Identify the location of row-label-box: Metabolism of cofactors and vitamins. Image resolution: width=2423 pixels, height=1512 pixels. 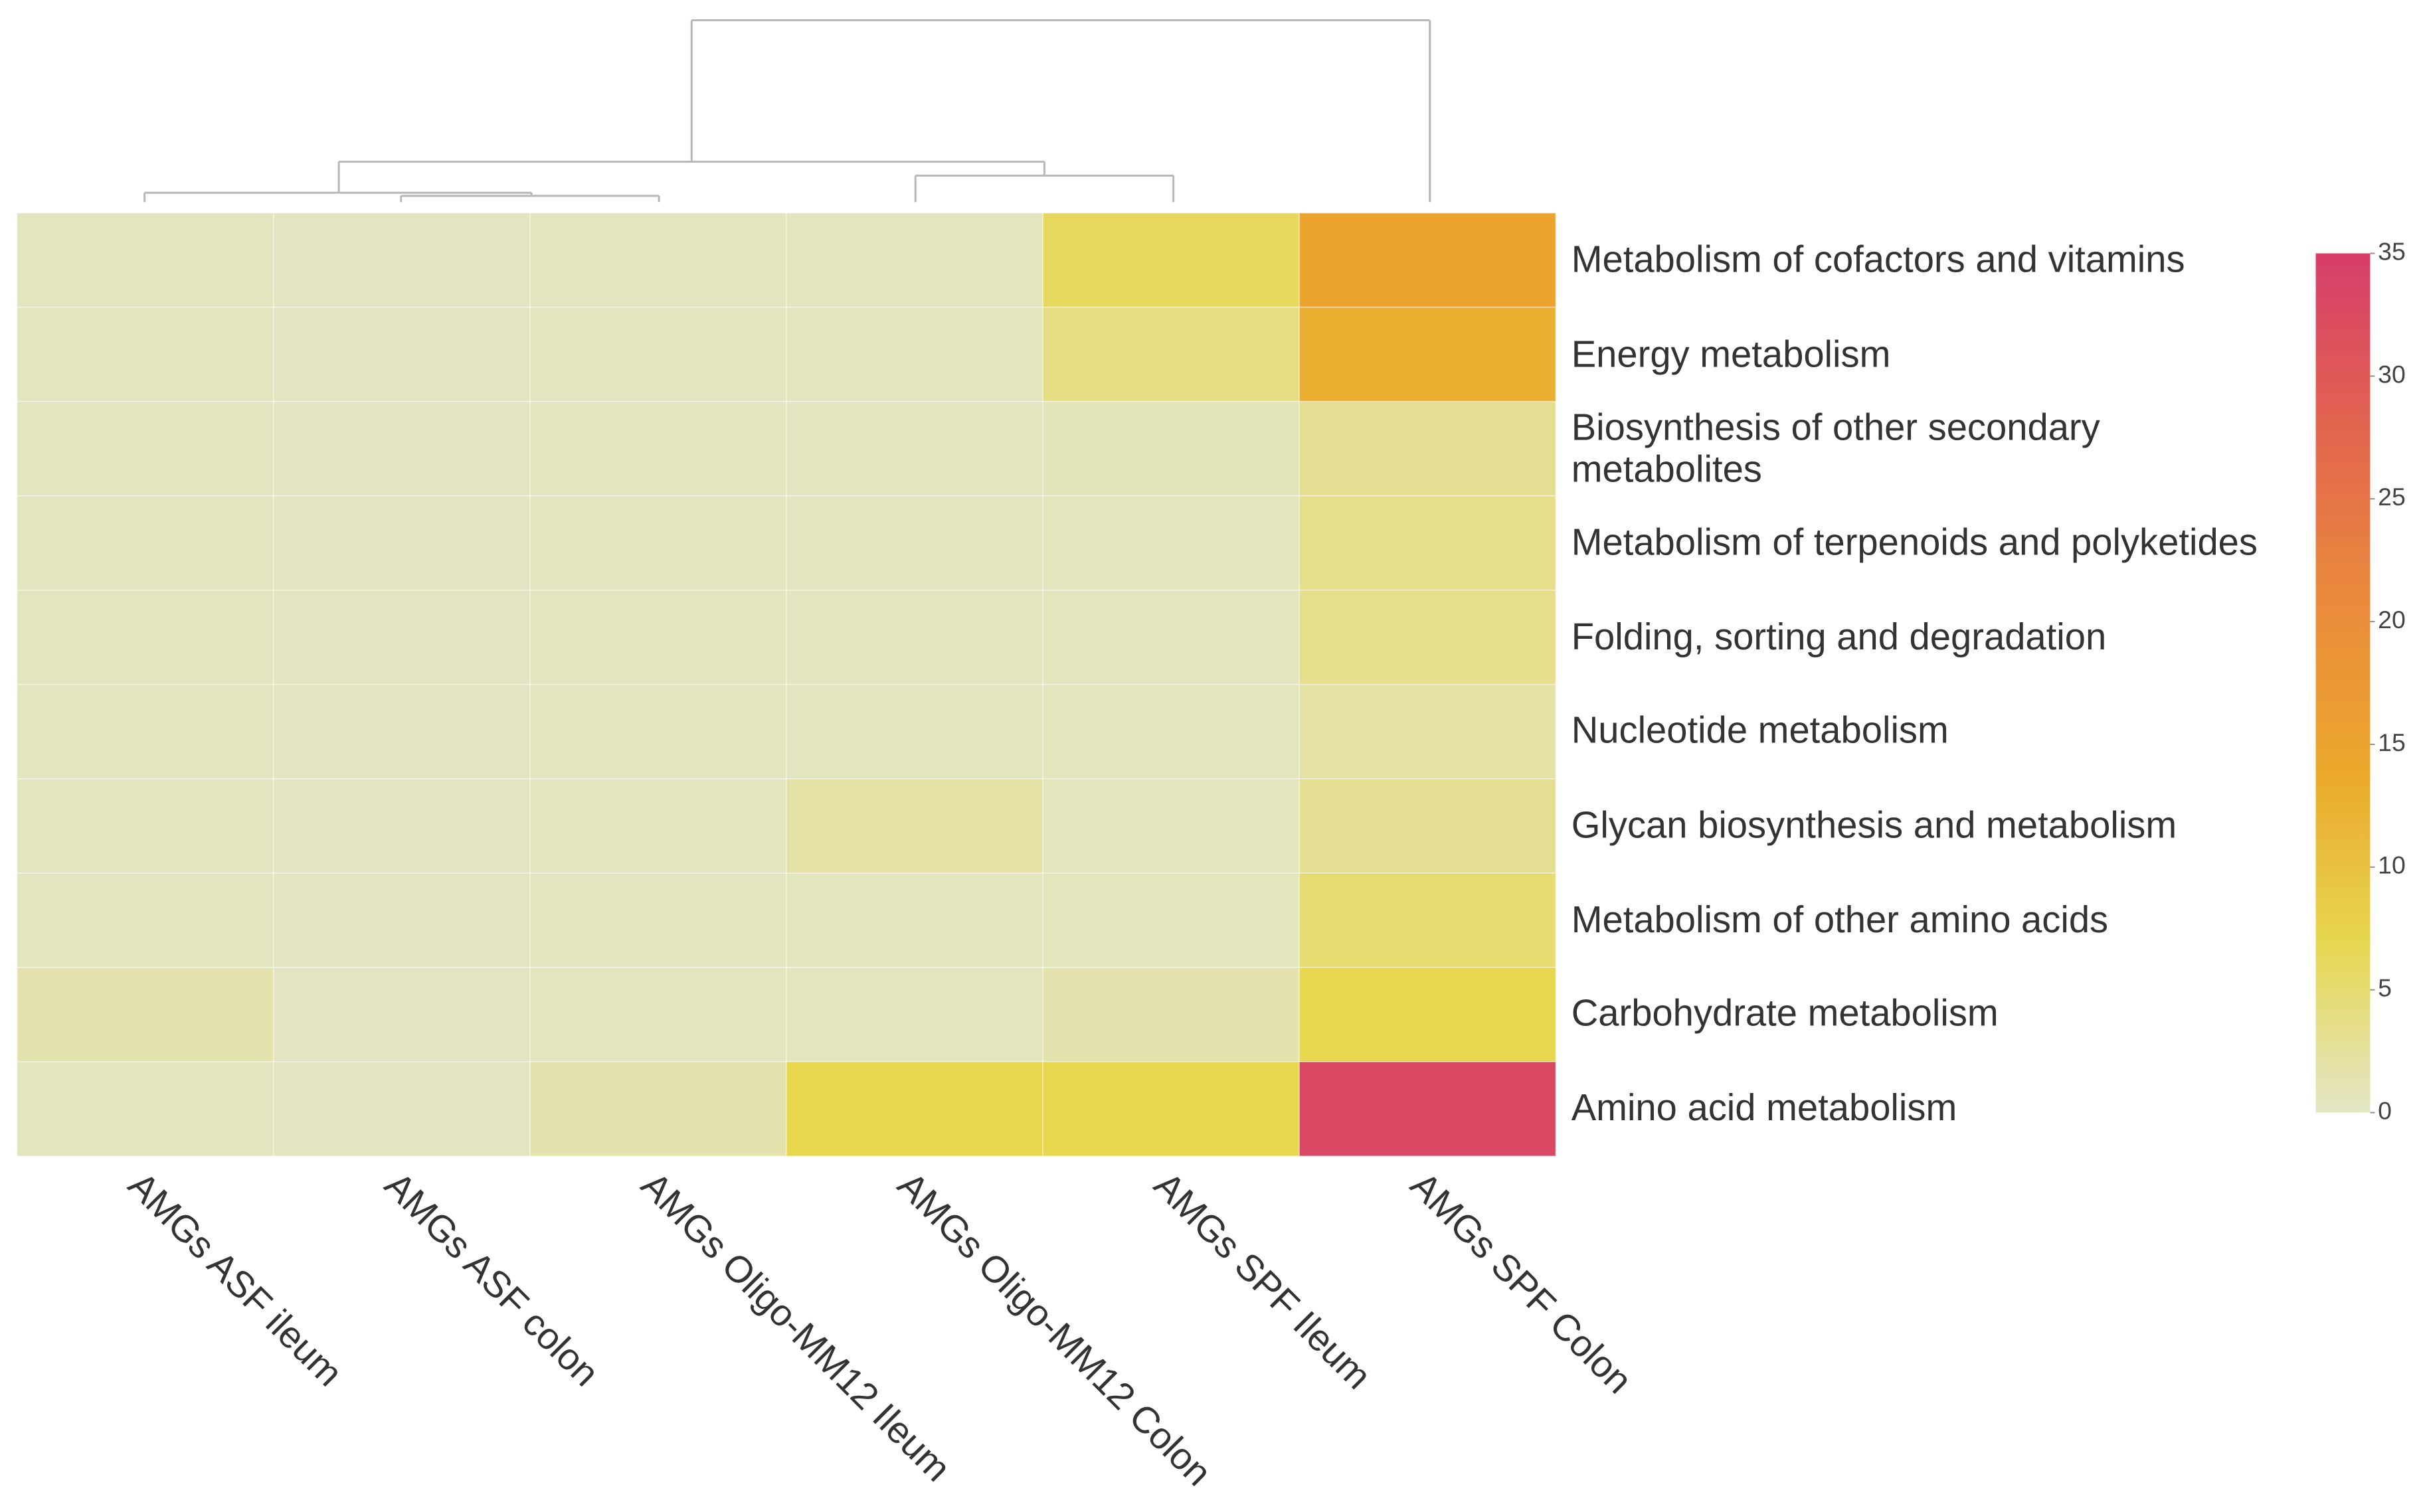
(1878, 260).